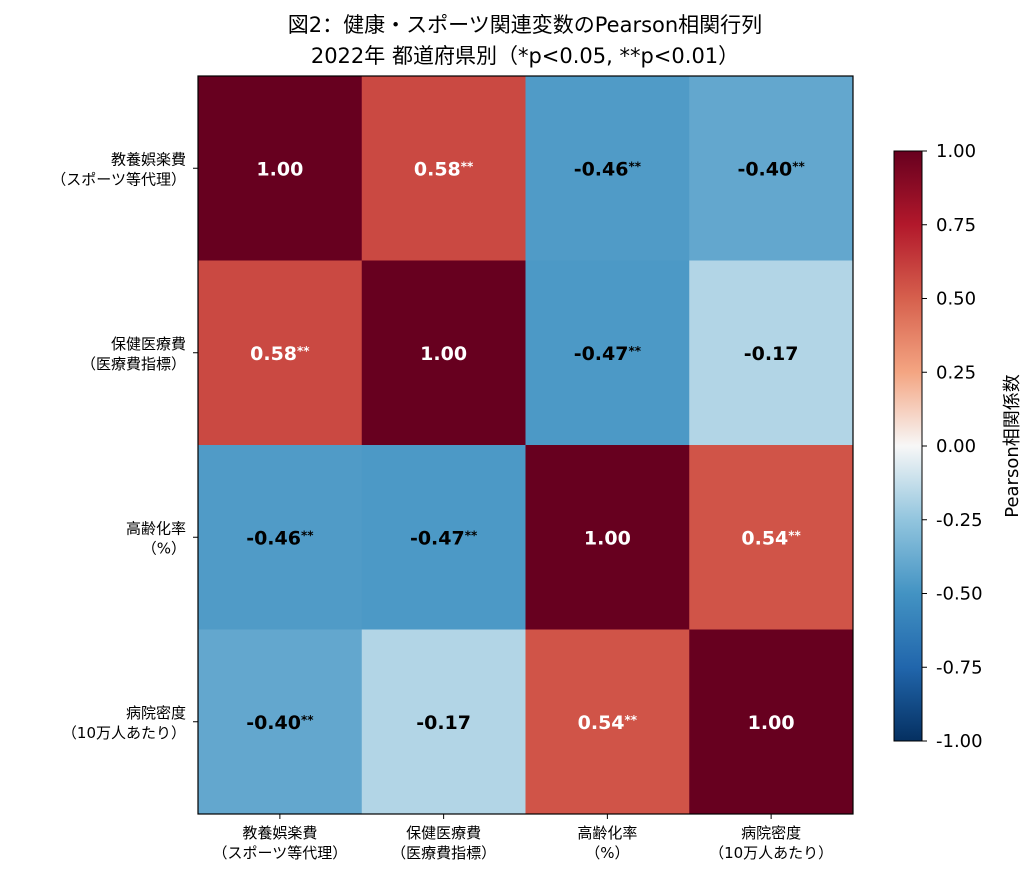 The height and width of the screenshot is (885, 1036). Describe the element at coordinates (156, 528) in the screenshot. I see `row-tick-label: 高齢化率` at that location.